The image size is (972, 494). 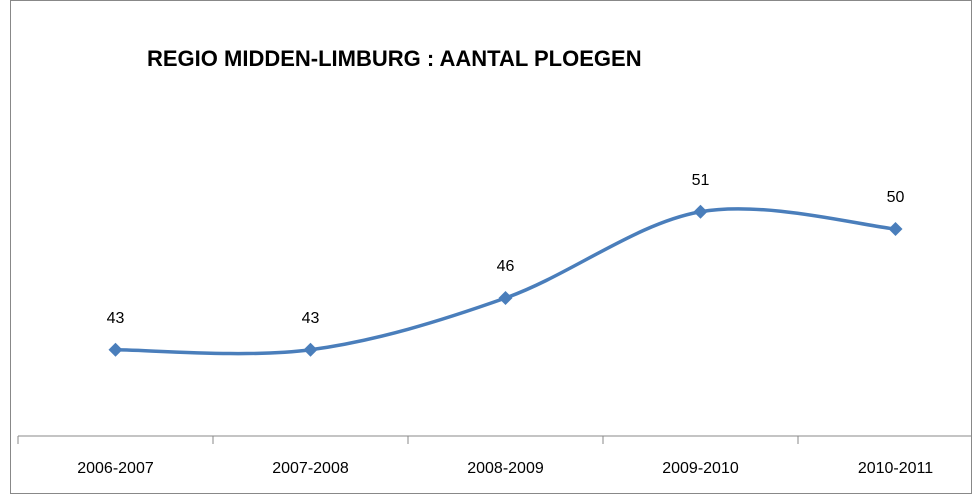 I want to click on chart-title: REGIO MIDDEN-LIMBURG : AANTAL PLOEGEN, so click(x=394, y=58).